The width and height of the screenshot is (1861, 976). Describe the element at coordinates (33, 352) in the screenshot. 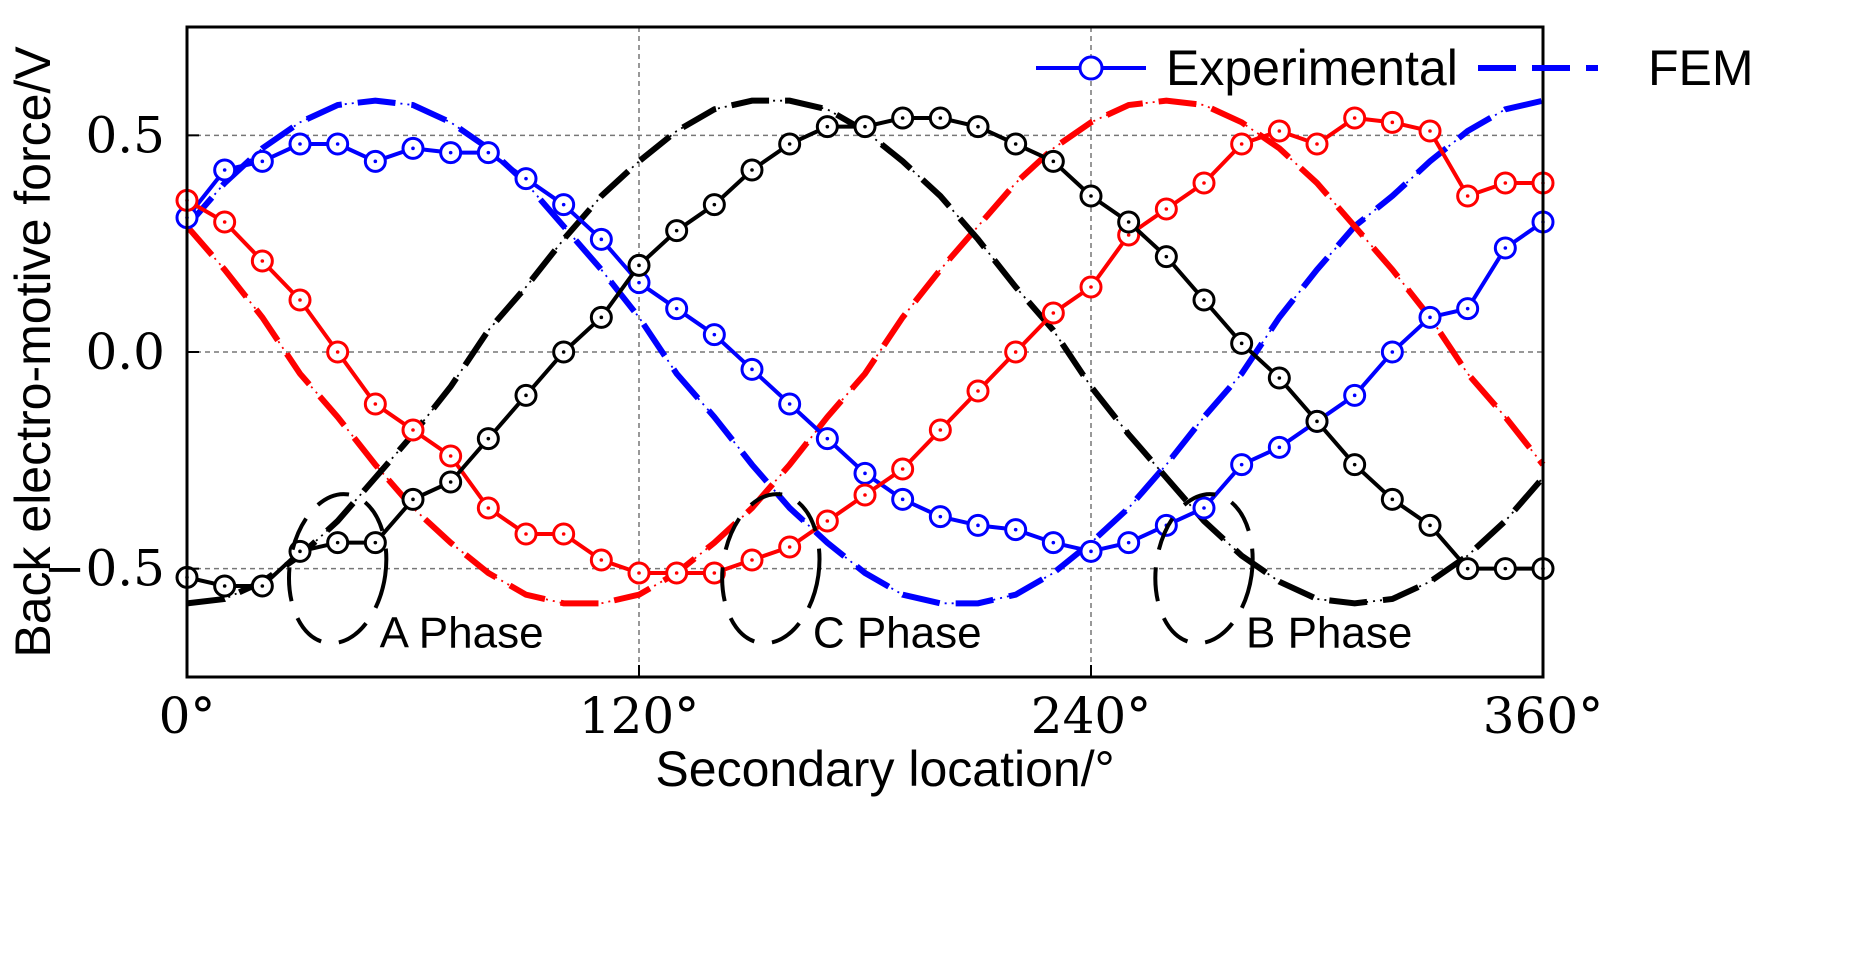

I see `y-axis-label: Back electro-motive force/V` at that location.